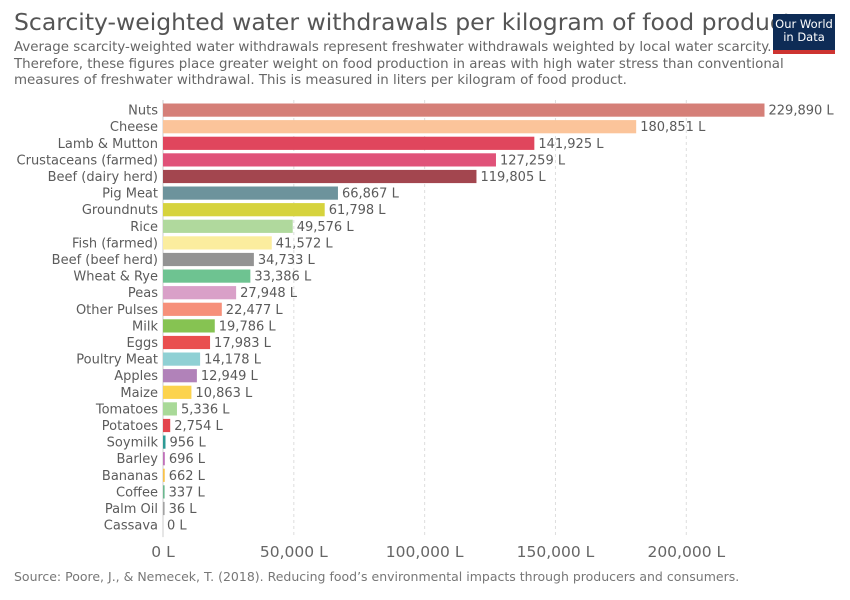  Describe the element at coordinates (533, 160) in the screenshot. I see `value-label: 127,259 L` at that location.